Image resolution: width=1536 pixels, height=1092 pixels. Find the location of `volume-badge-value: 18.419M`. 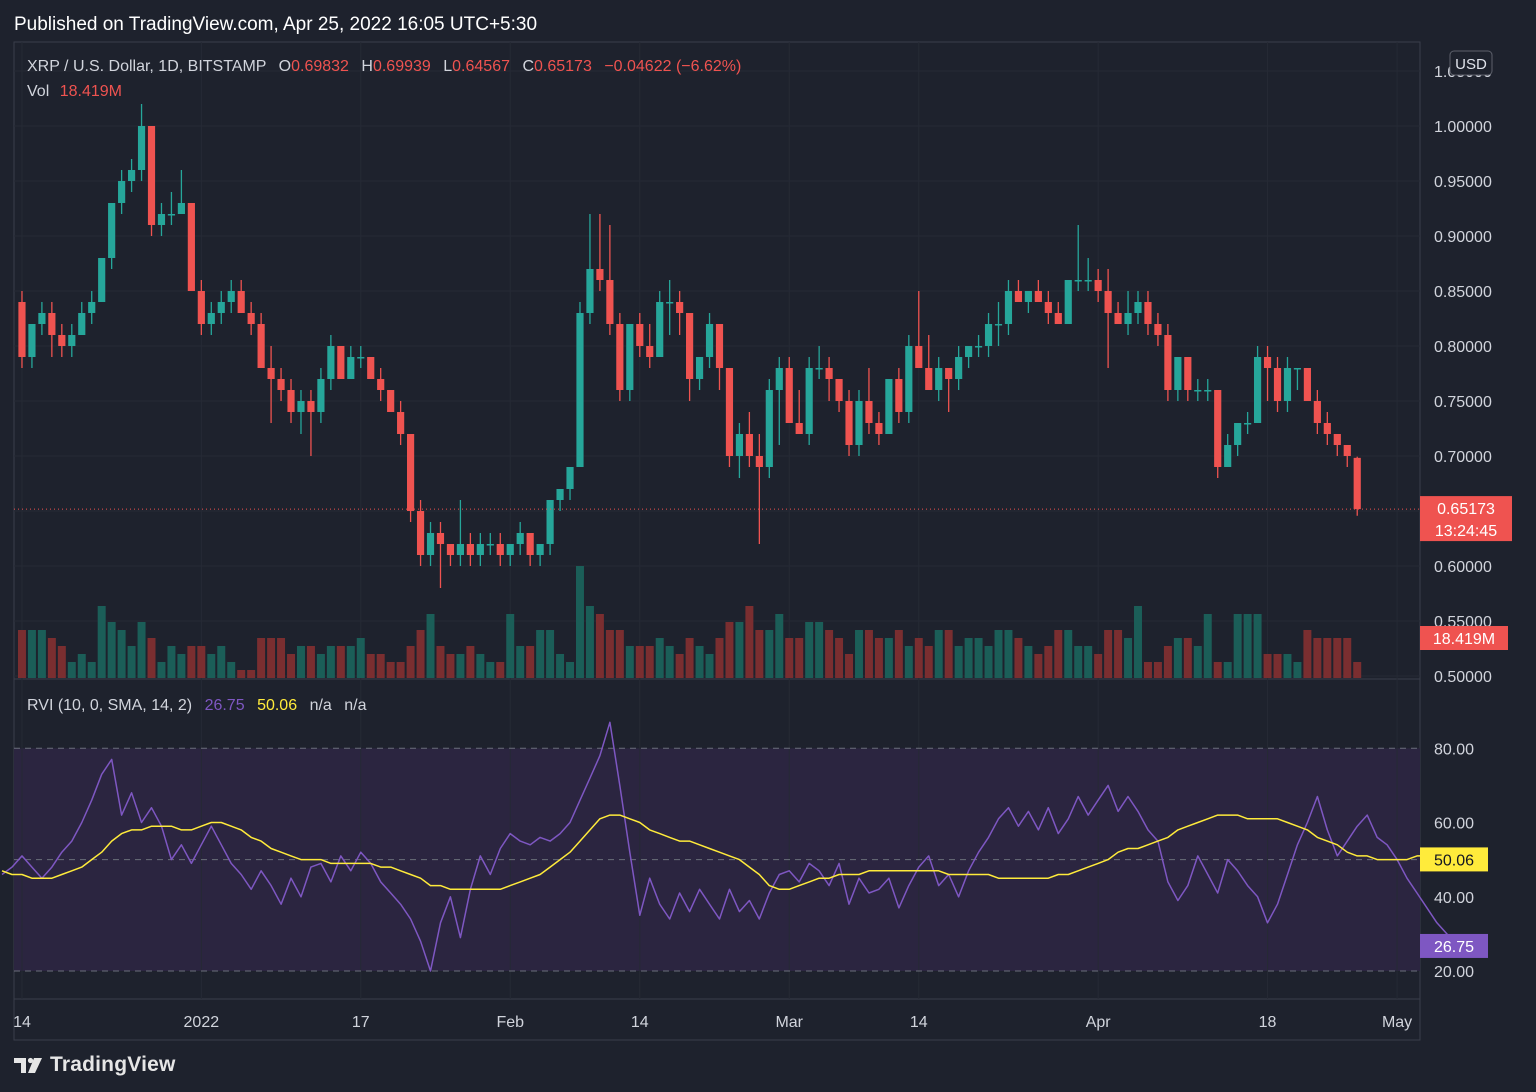

volume-badge-value: 18.419M is located at coordinates (1464, 639).